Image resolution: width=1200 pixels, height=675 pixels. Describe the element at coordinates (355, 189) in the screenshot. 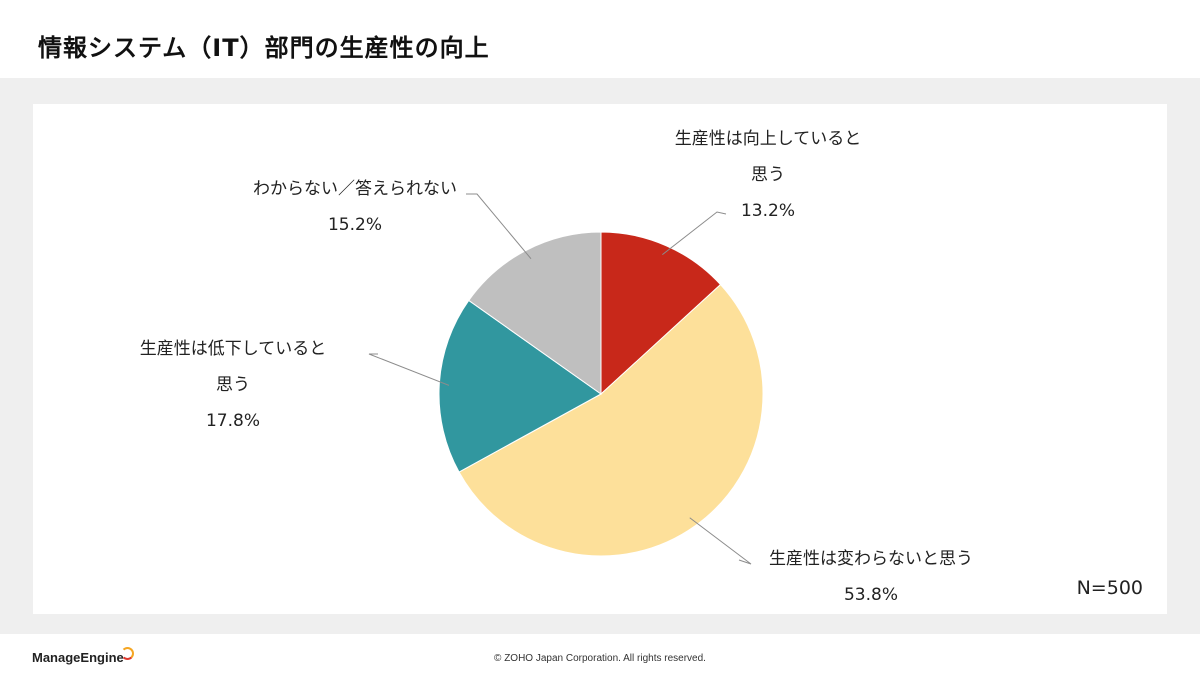

I see `slice-category-label: わからない／答えられない` at that location.